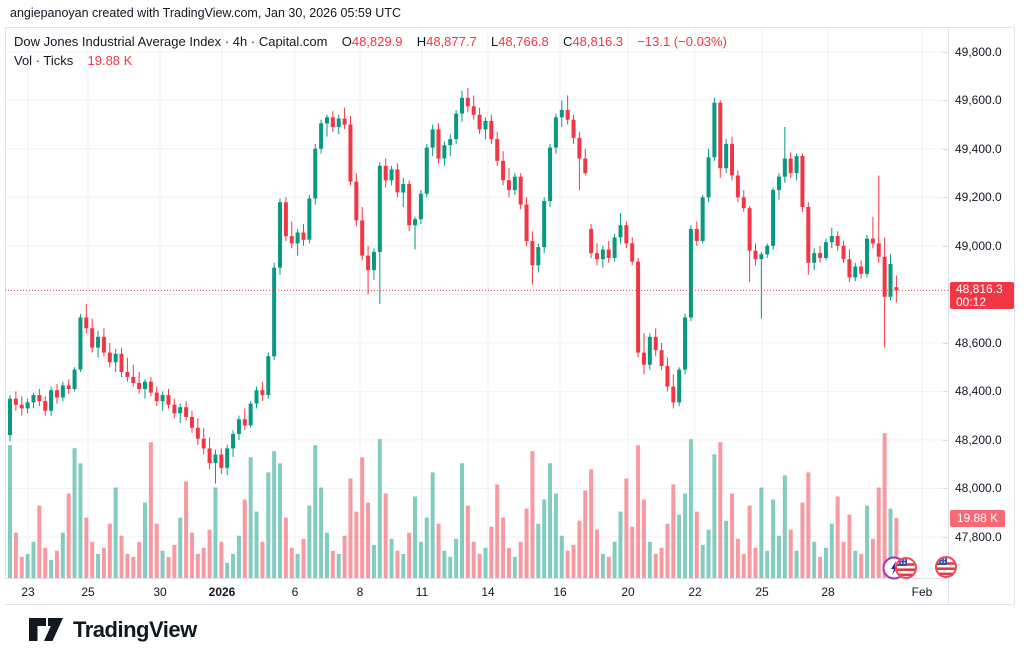 The width and height of the screenshot is (1024, 661). What do you see at coordinates (476, 578) in the screenshot?
I see `time-axis-separator` at bounding box center [476, 578].